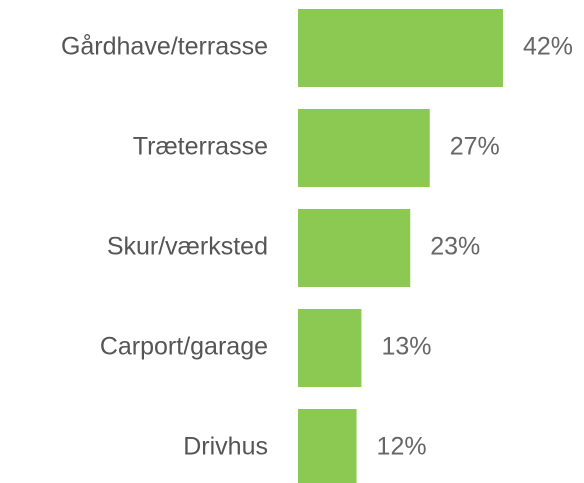 The image size is (584, 483). I want to click on value-label: 13%, so click(406, 347).